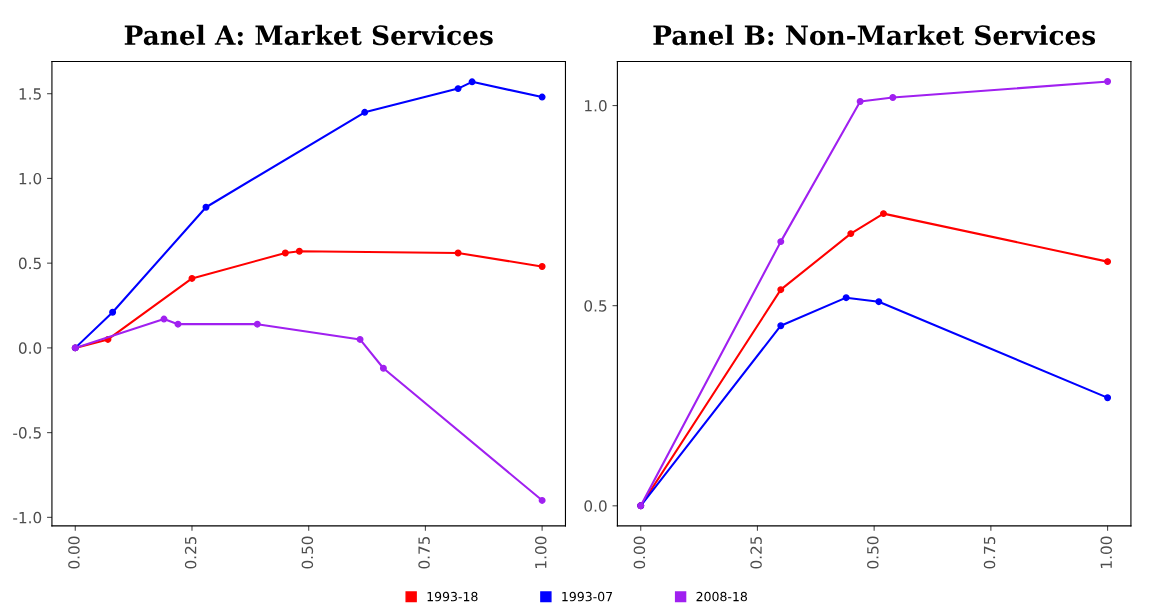 The image size is (1154, 615). I want to click on legend-label: 1993-07, so click(587, 596).